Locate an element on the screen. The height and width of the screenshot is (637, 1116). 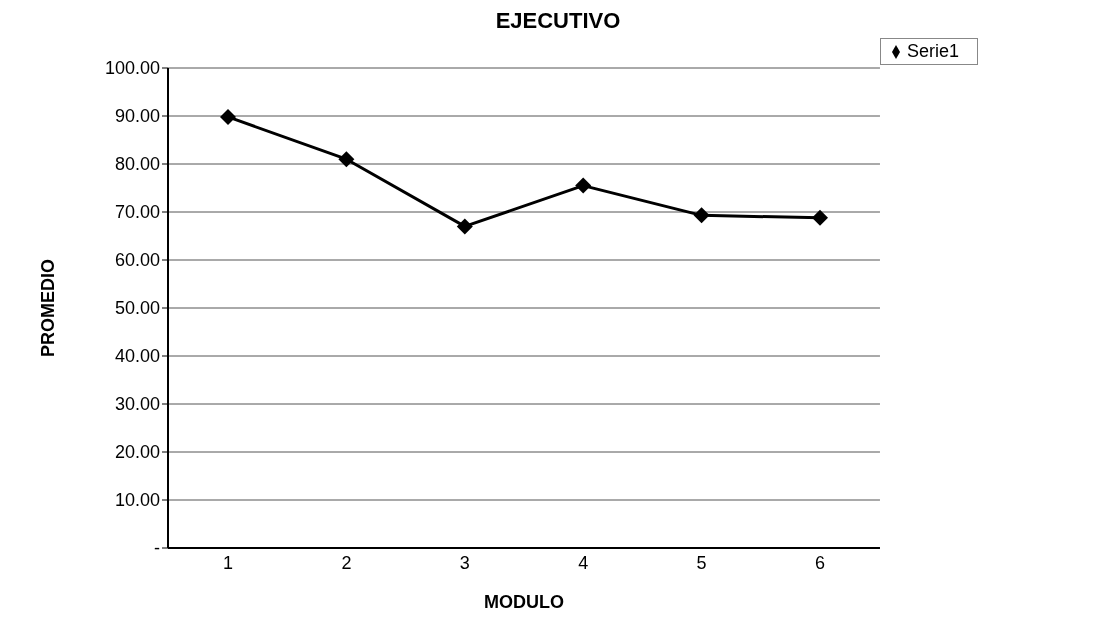
y-tick-label: 30.00 is located at coordinates (137, 404).